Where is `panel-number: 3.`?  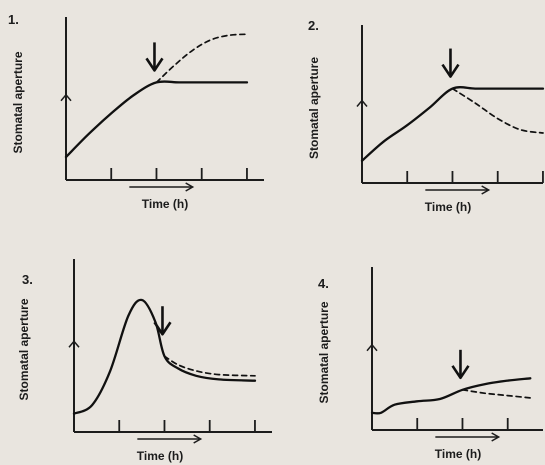
panel-number: 3. is located at coordinates (27, 279).